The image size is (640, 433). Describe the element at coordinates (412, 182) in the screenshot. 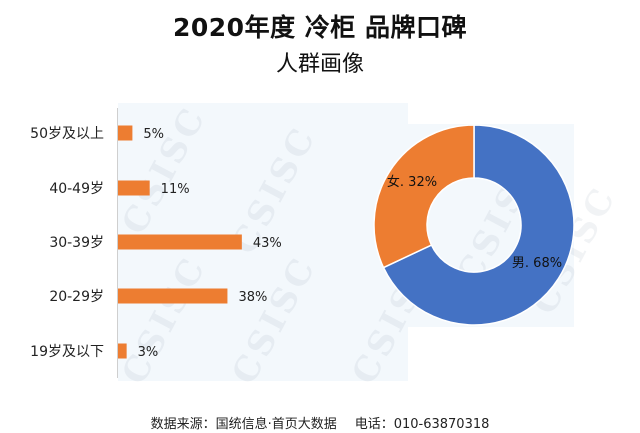

I see `donut-slice-label: 女. 32%` at that location.